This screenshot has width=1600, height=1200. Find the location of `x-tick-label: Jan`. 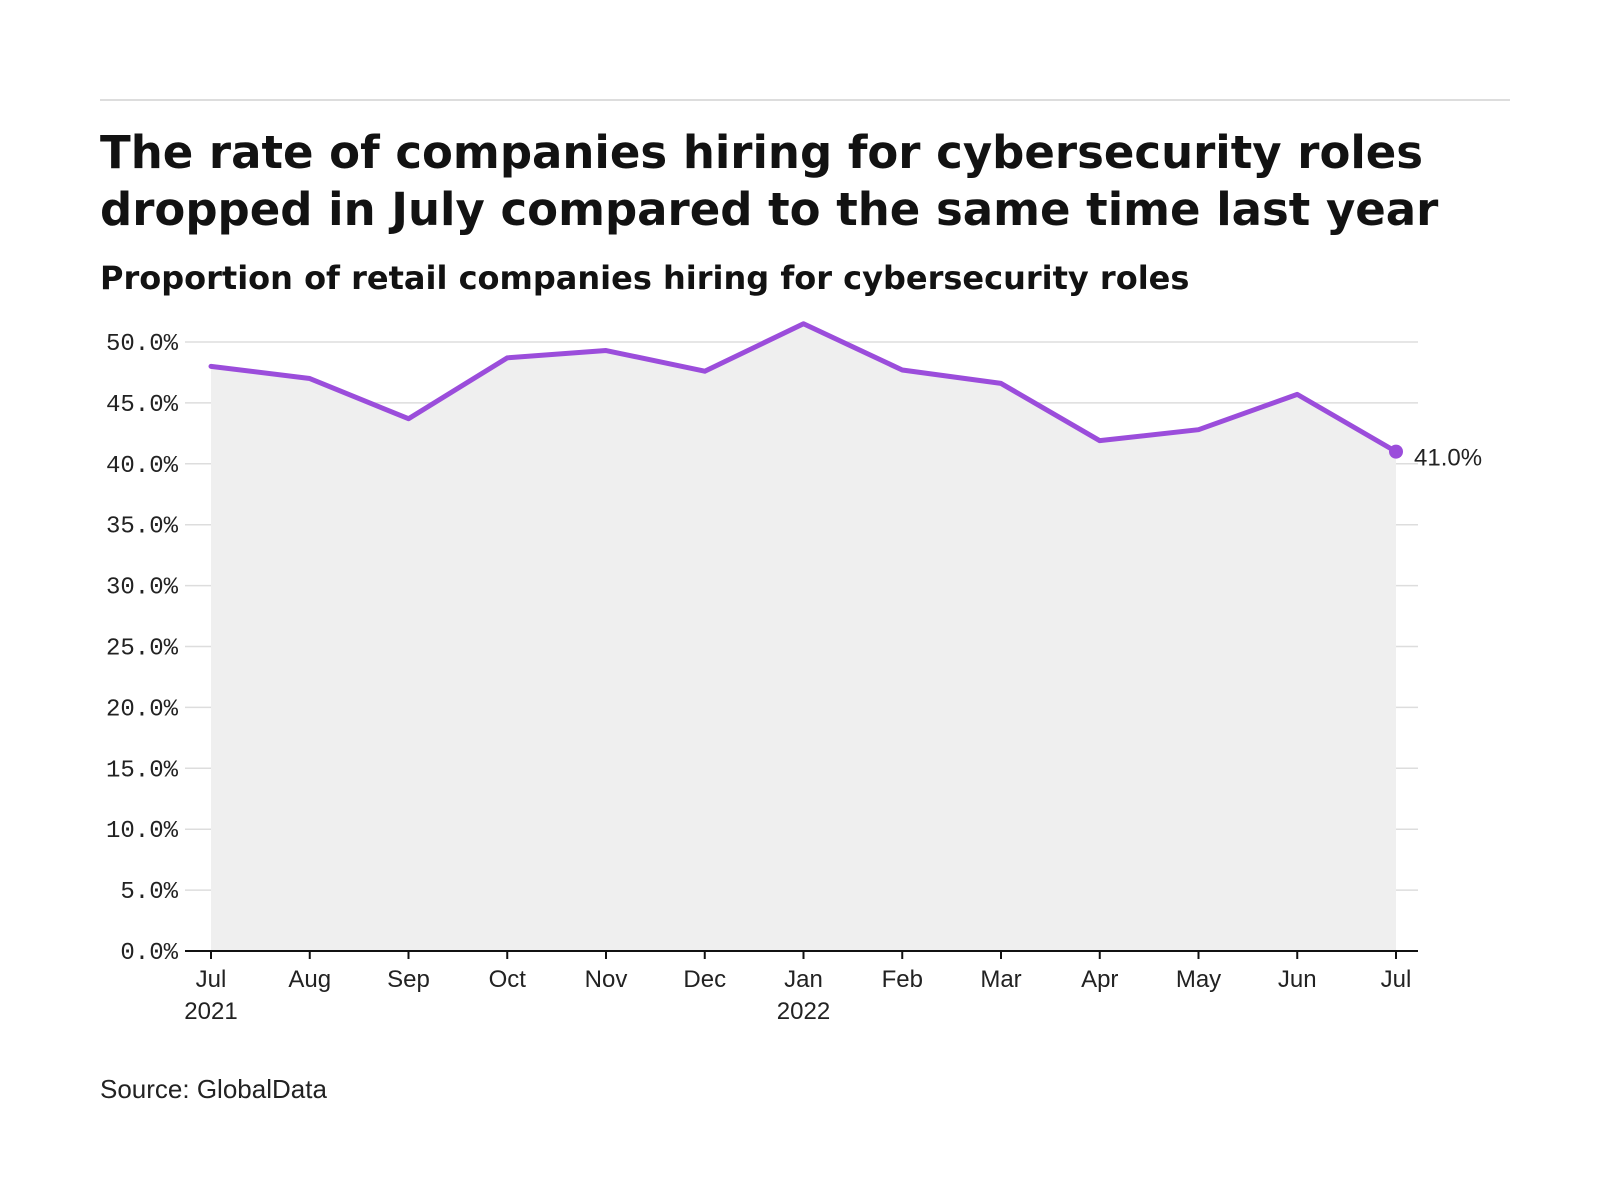

x-tick-label: Jan is located at coordinates (803, 979).